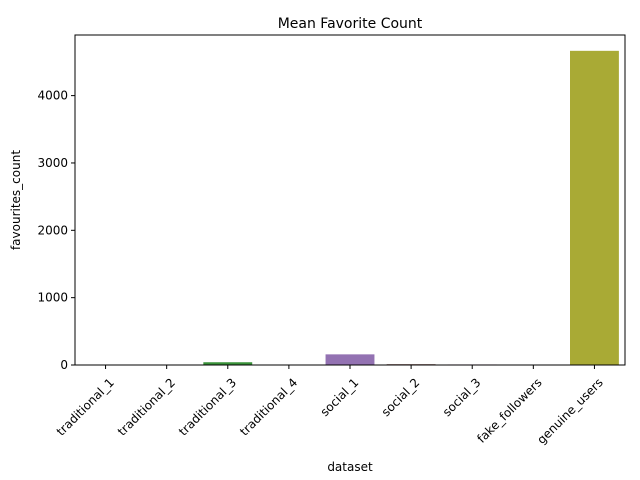 The height and width of the screenshot is (480, 640). Describe the element at coordinates (64, 365) in the screenshot. I see `y-tick-label: 0` at that location.